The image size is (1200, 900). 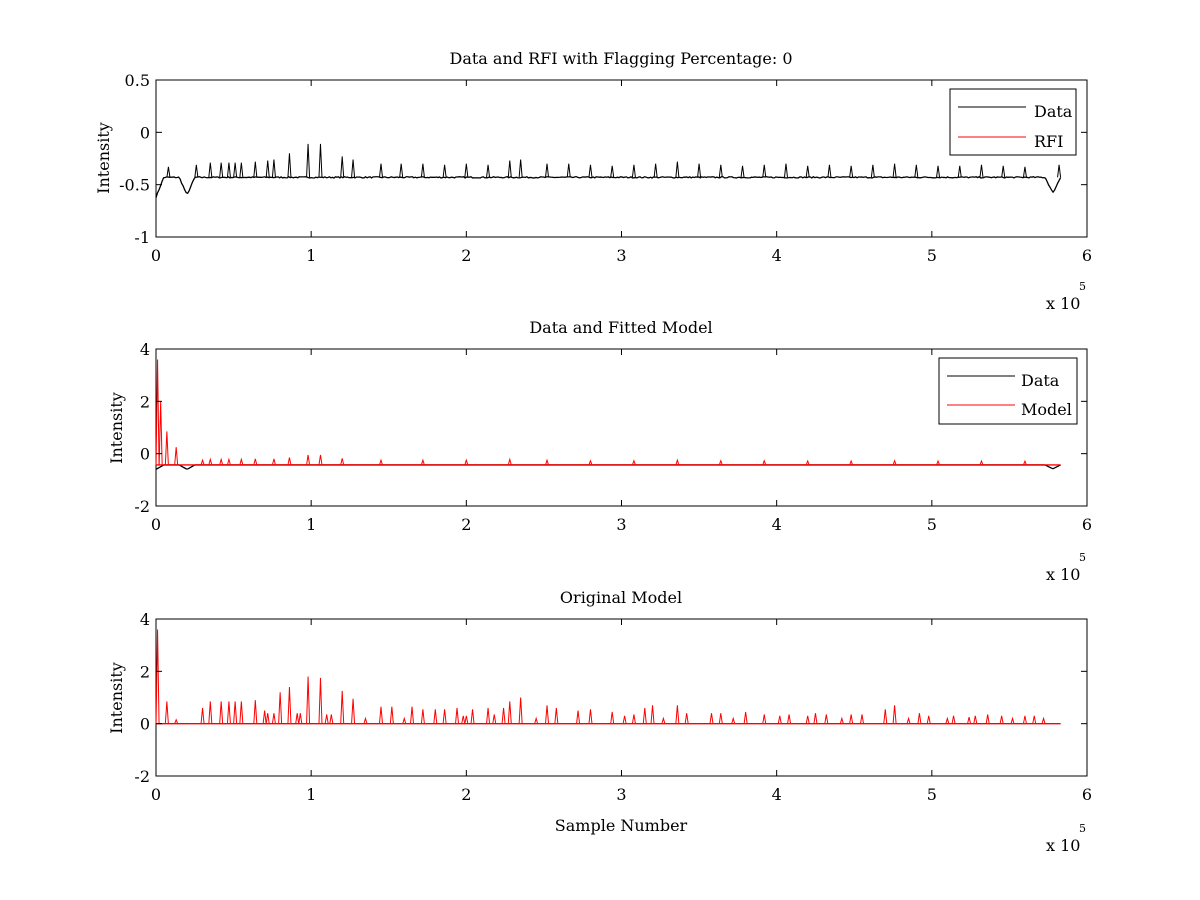 What do you see at coordinates (932, 794) in the screenshot?
I see `panel-3-xtick-label: 5` at bounding box center [932, 794].